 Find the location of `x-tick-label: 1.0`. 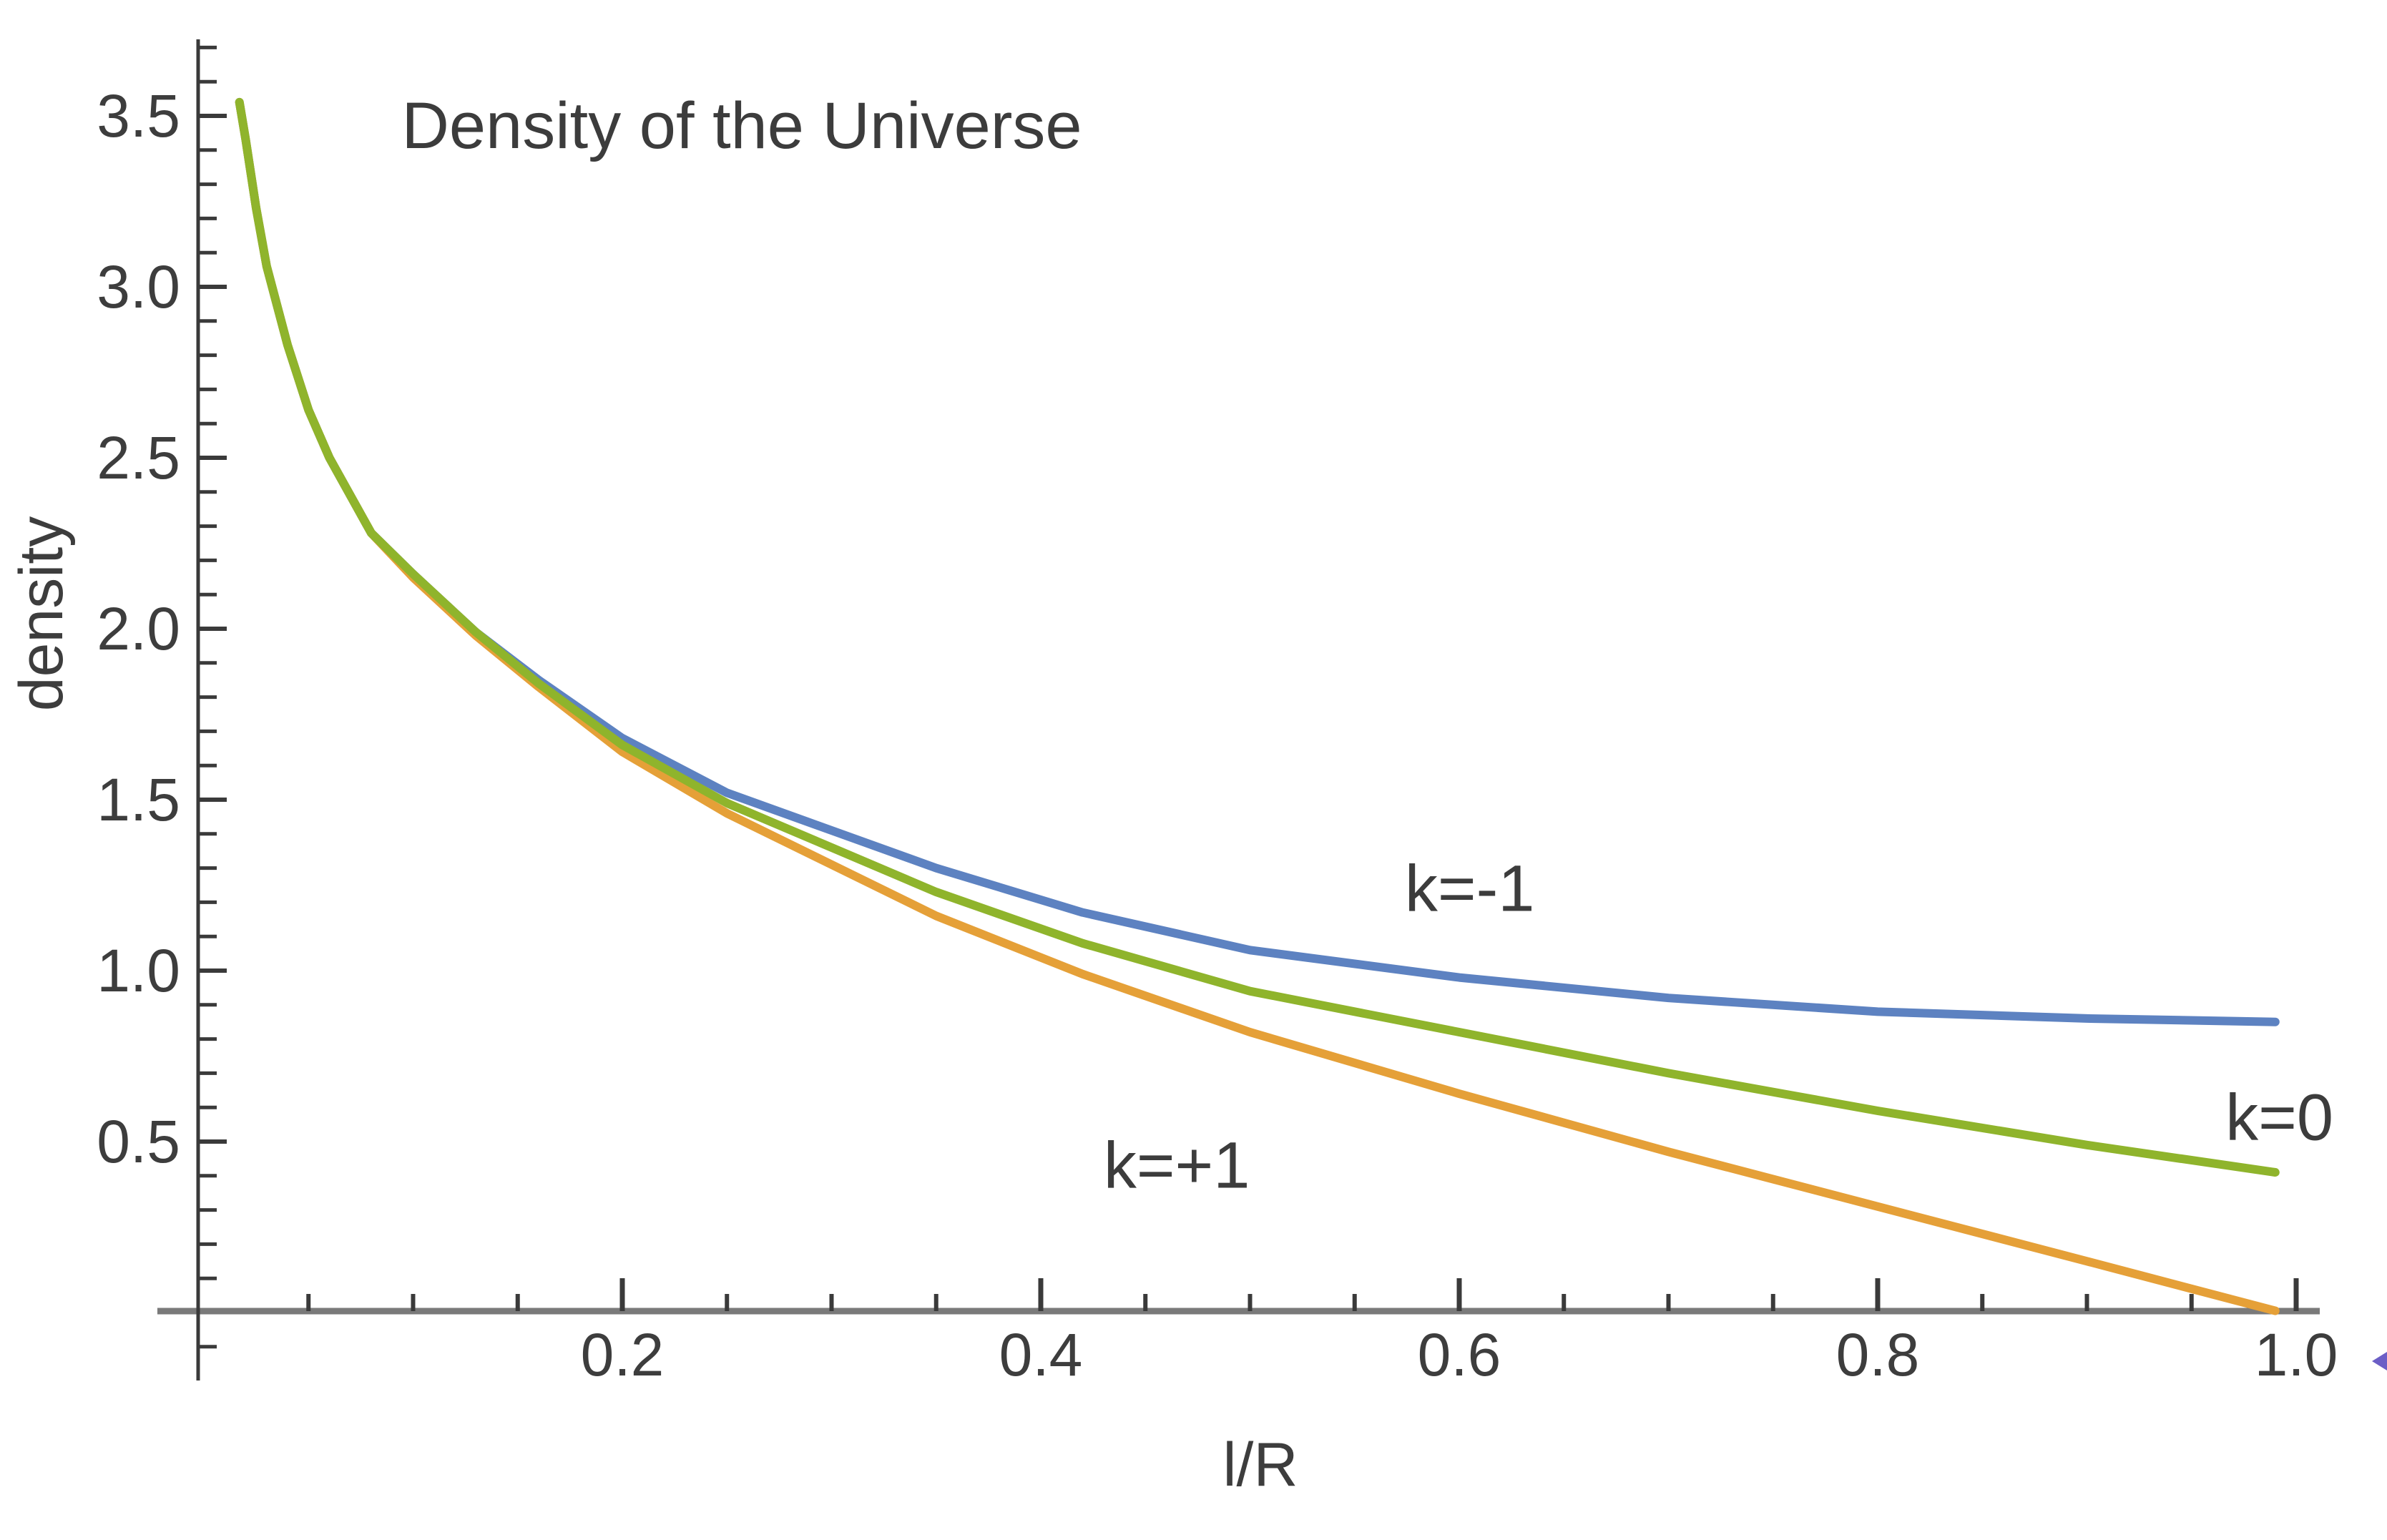

x-tick-label: 1.0 is located at coordinates (2296, 1354).